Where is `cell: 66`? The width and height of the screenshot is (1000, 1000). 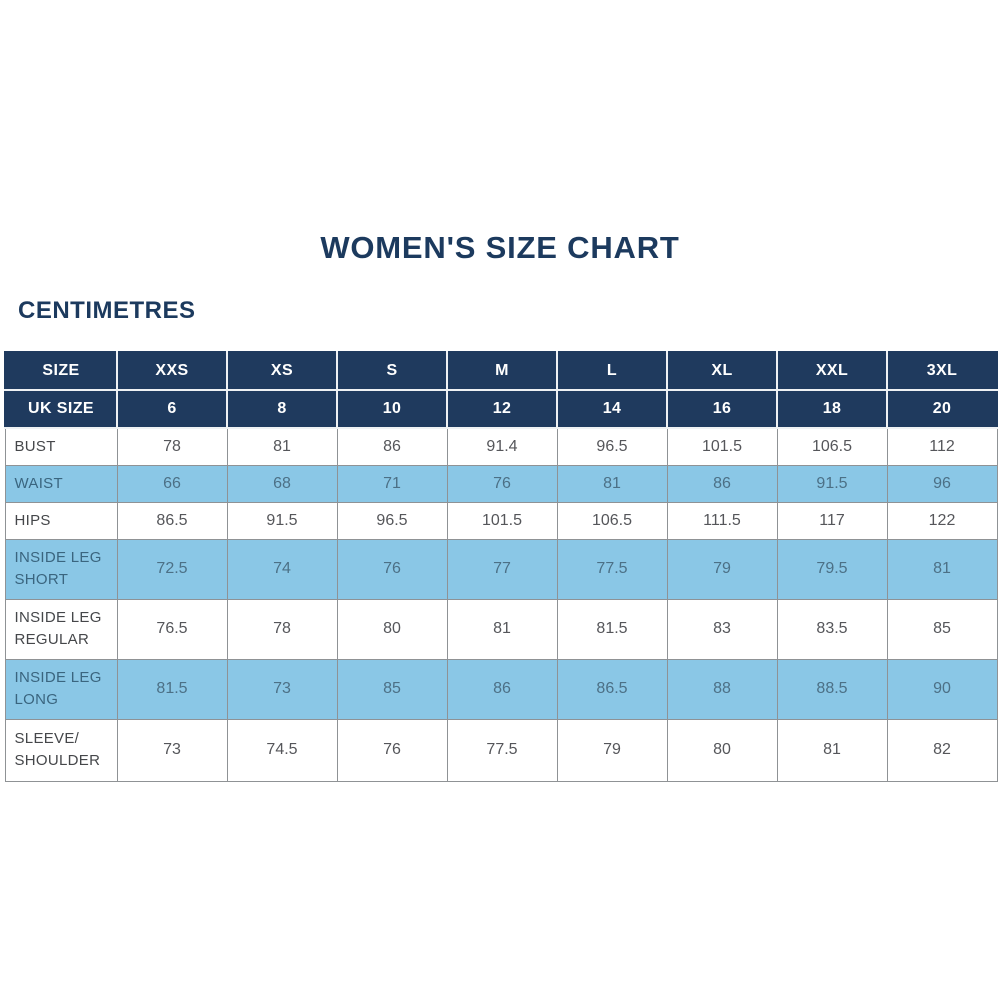 cell: 66 is located at coordinates (172, 483).